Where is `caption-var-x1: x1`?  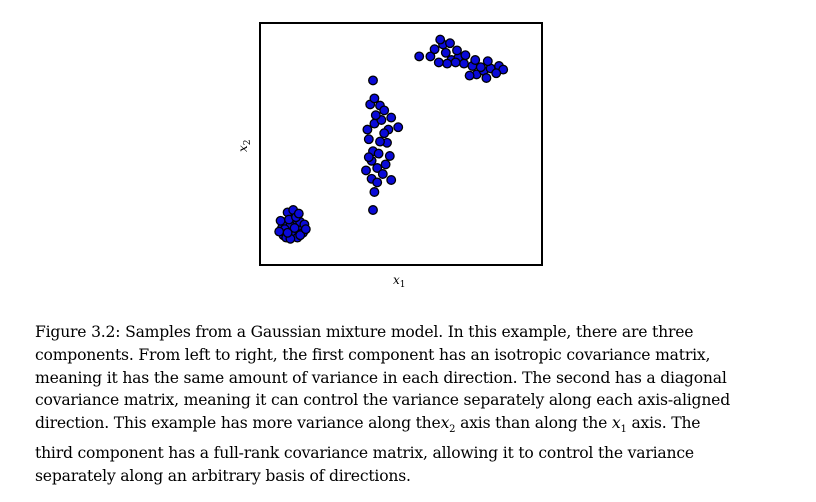 caption-var-x1: x1 is located at coordinates (619, 425).